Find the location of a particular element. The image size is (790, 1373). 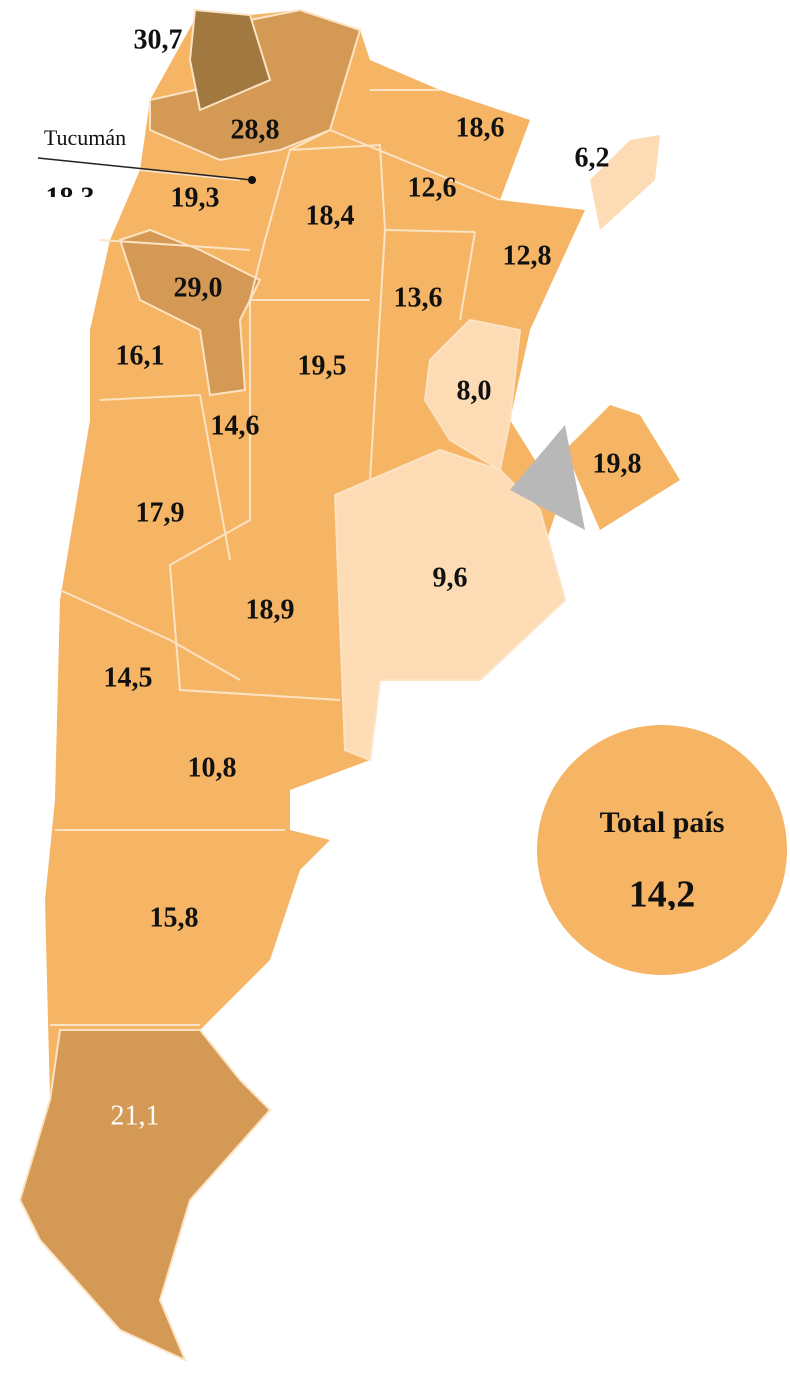

region-label: 17,9 is located at coordinates (160, 512).